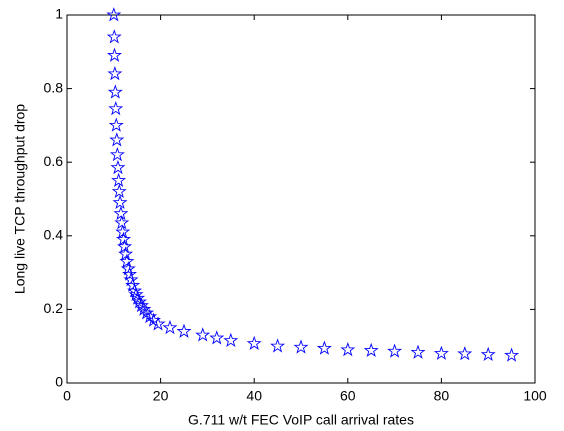 This screenshot has width=564, height=431. Describe the element at coordinates (348, 396) in the screenshot. I see `x-tick-label: 60` at that location.